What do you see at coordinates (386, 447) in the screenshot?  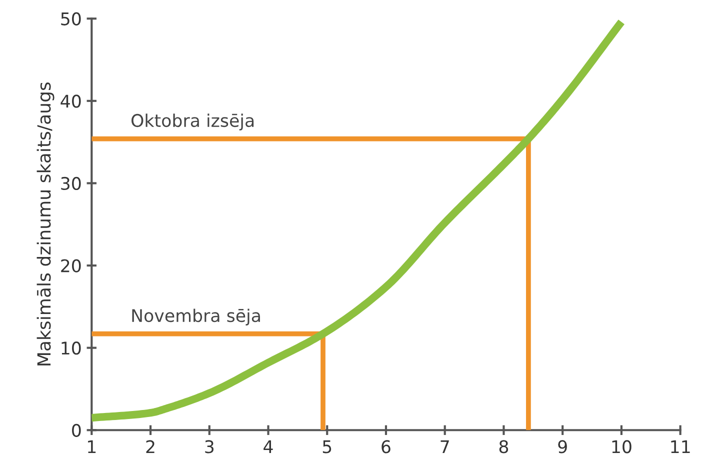 I see `x-tick-label: 6` at bounding box center [386, 447].